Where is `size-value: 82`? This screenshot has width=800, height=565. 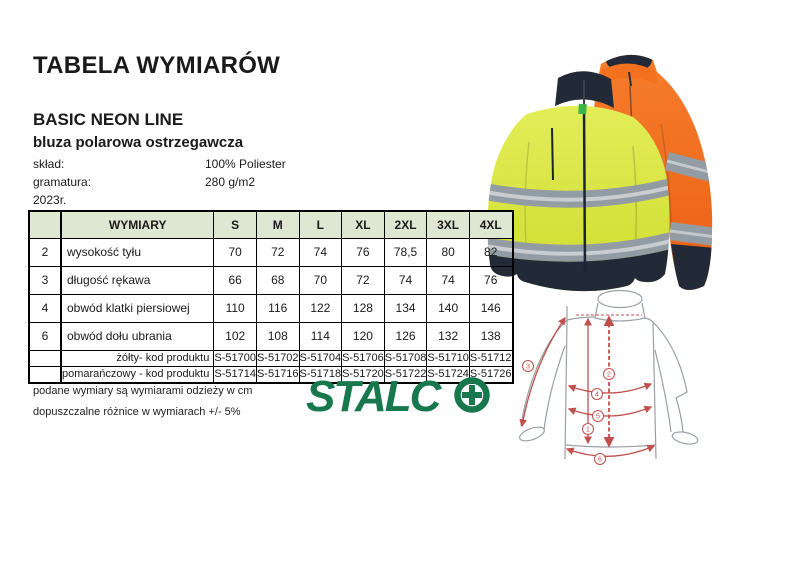
size-value: 82 is located at coordinates (491, 252).